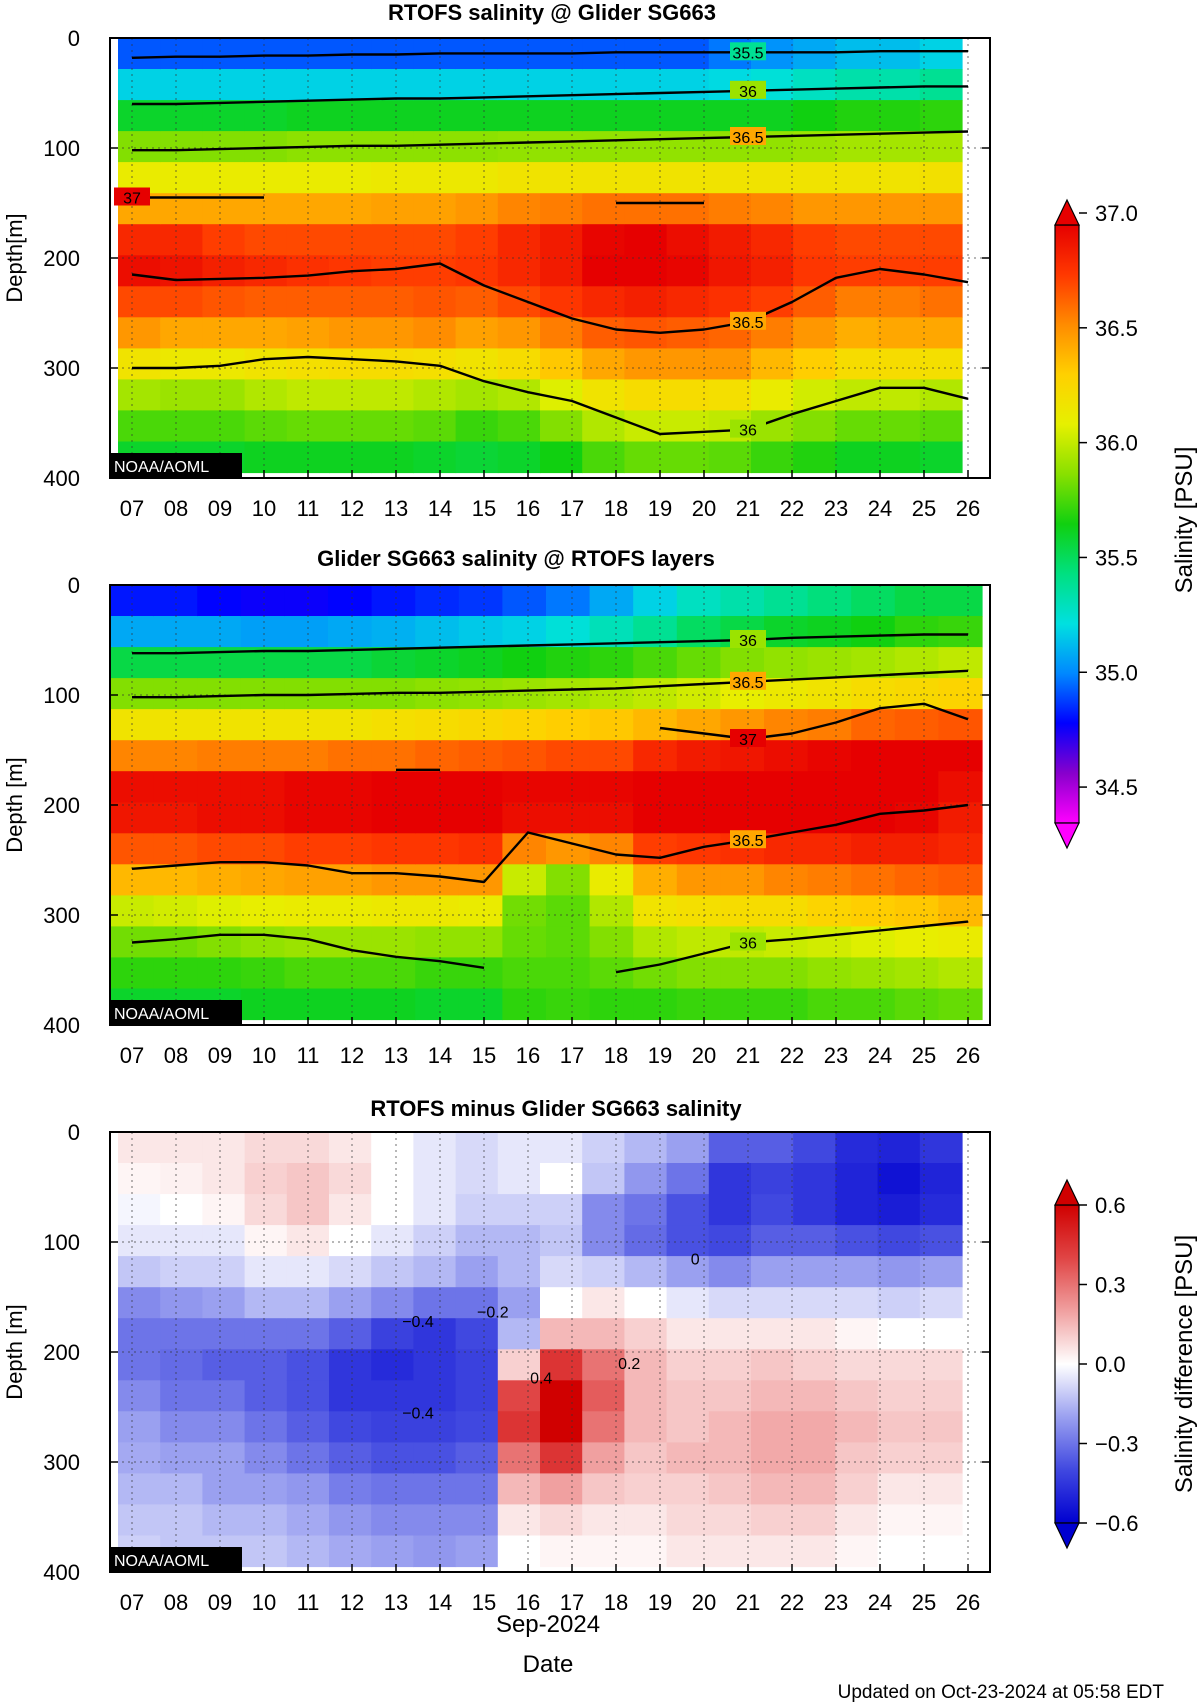  Describe the element at coordinates (747, 323) in the screenshot. I see `contour-label: 36.5` at that location.